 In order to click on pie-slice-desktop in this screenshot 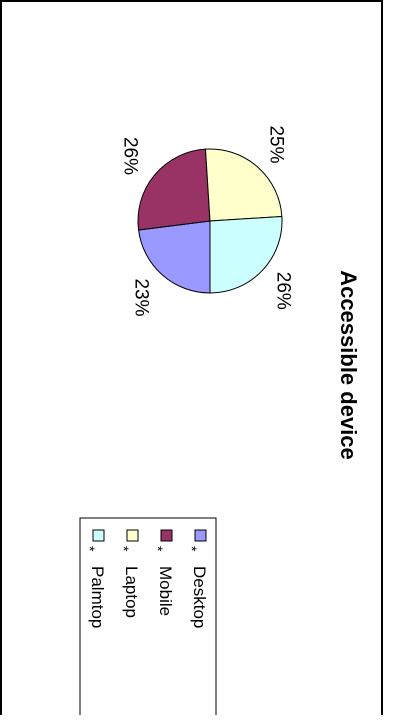, I will do `click(174, 257)`.